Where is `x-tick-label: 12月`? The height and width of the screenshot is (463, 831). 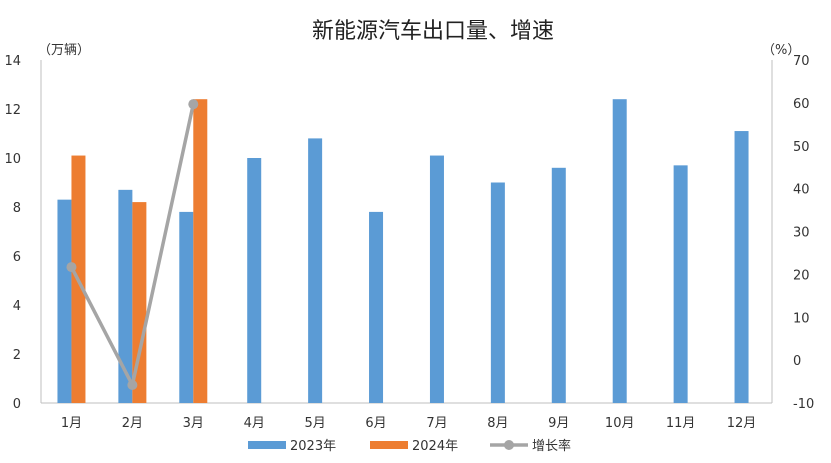 x-tick-label: 12月 is located at coordinates (742, 423).